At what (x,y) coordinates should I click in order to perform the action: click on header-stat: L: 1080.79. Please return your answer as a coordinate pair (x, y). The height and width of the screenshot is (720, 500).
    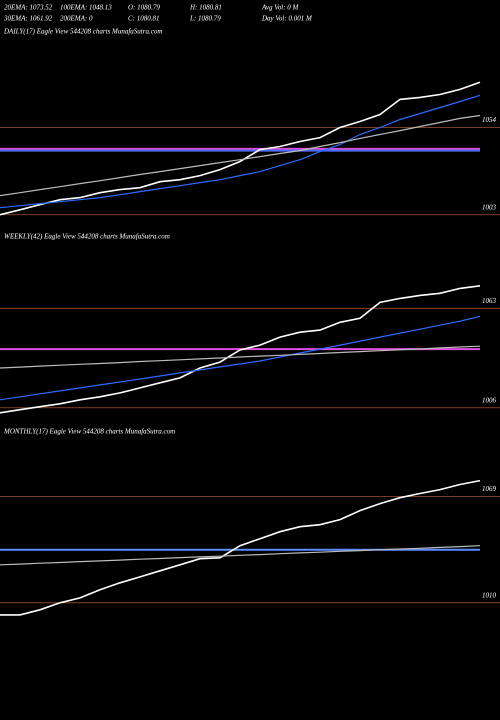
    Looking at the image, I should click on (205, 19).